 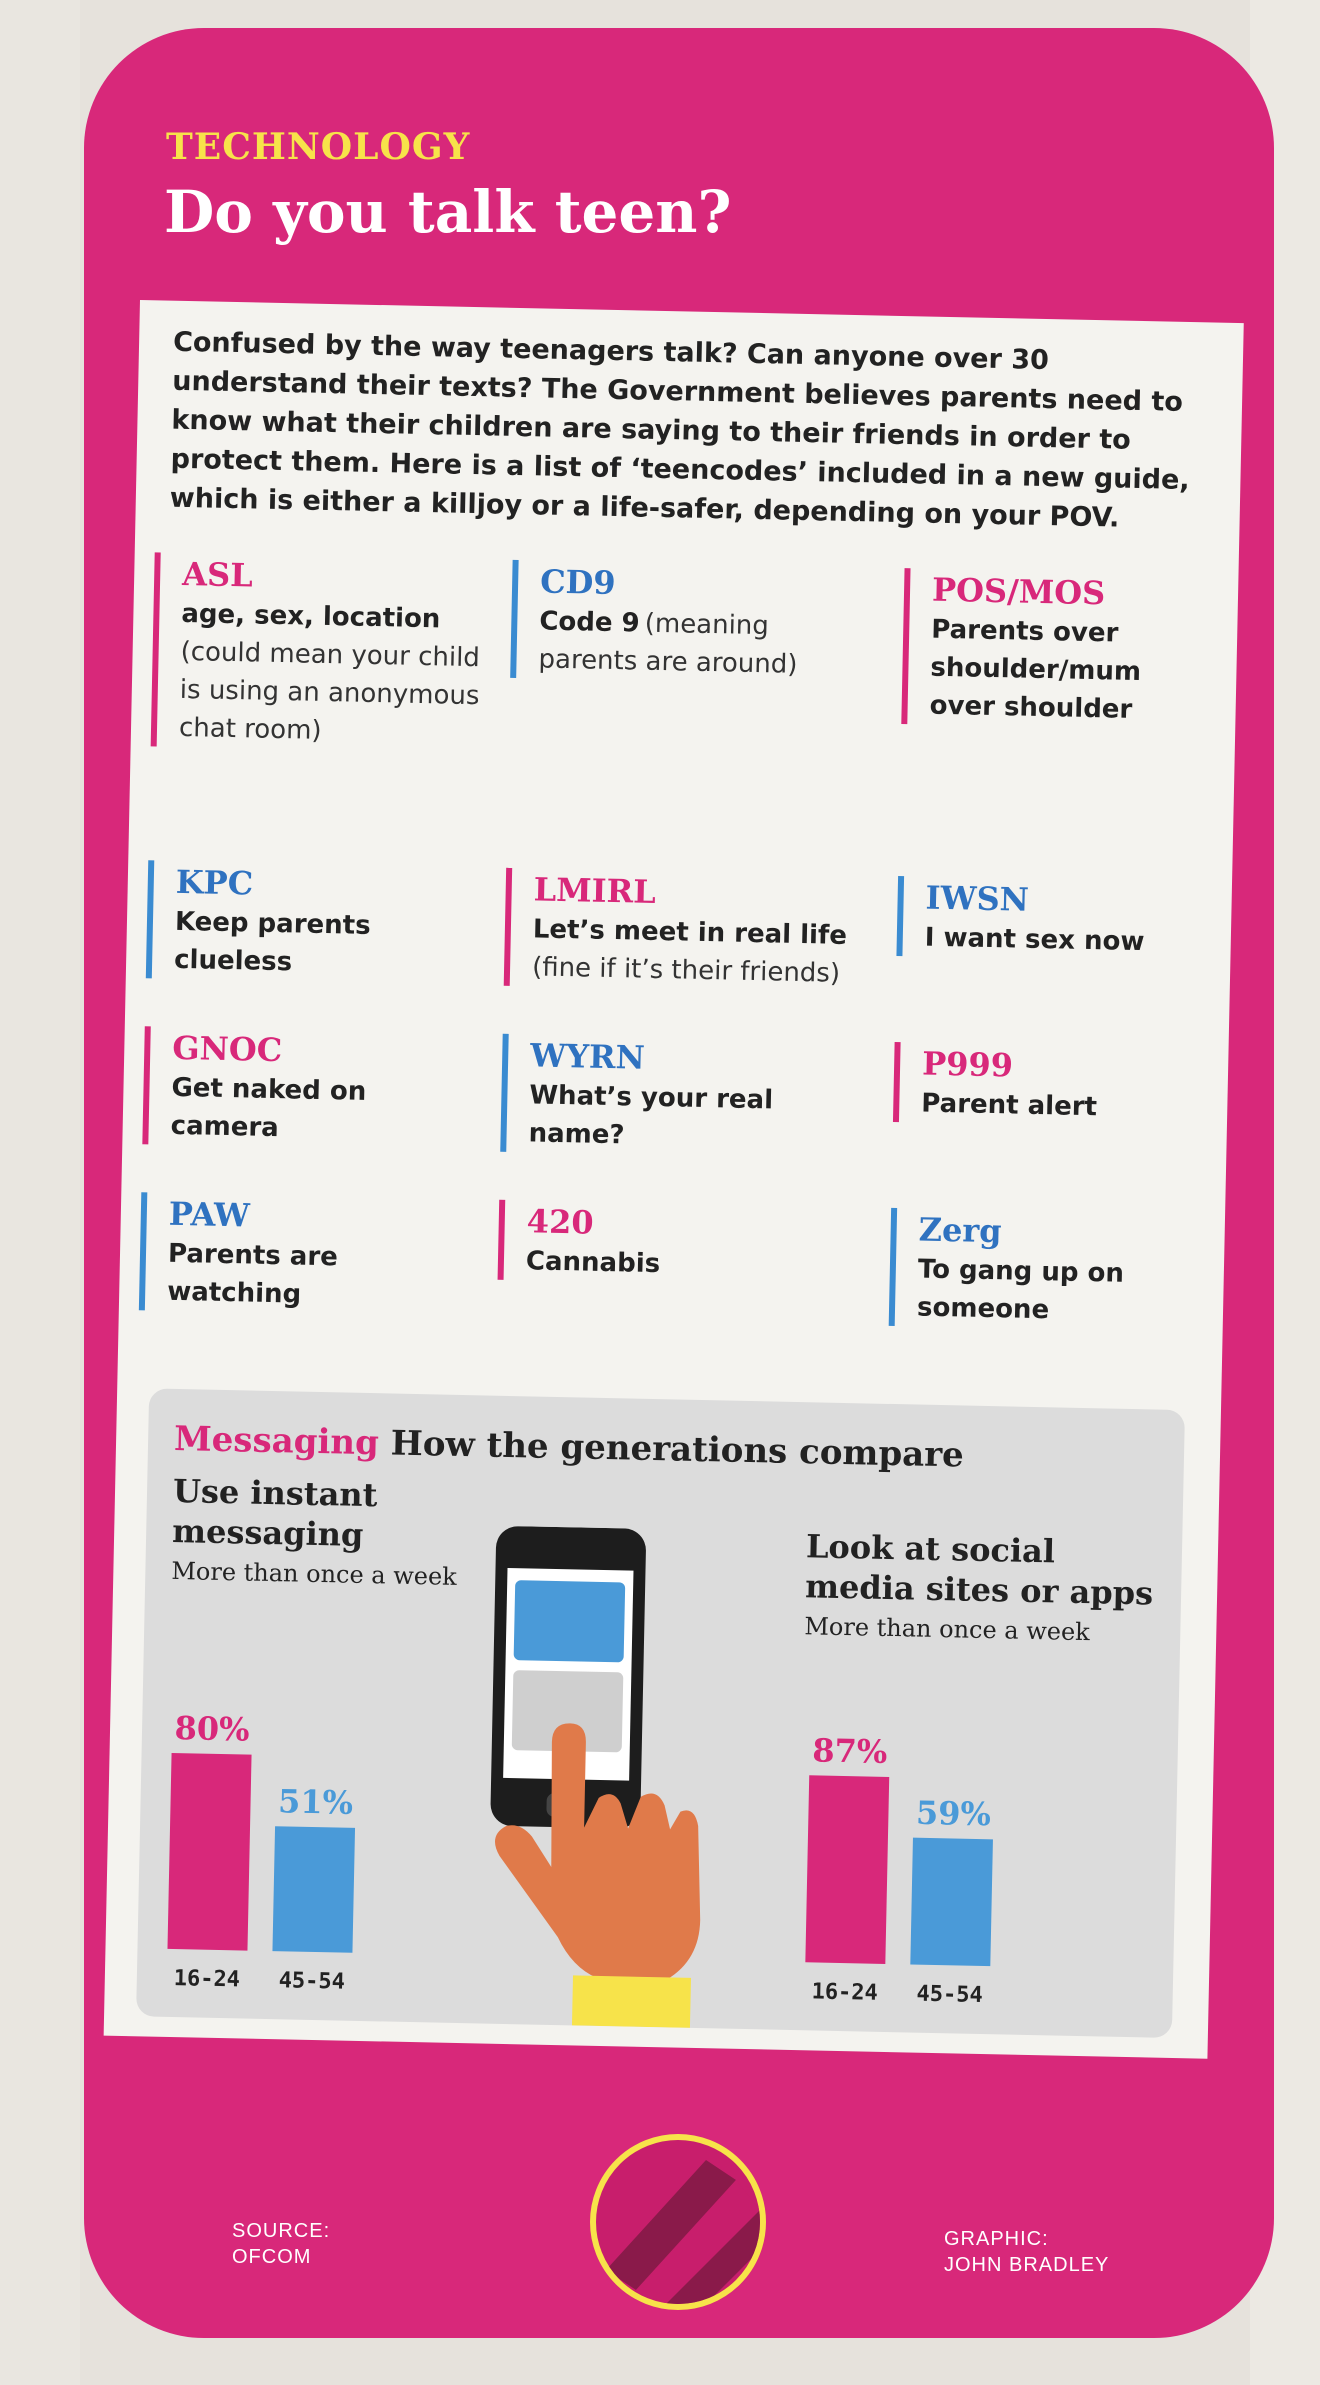 I want to click on code-term: IWSN, so click(x=977, y=898).